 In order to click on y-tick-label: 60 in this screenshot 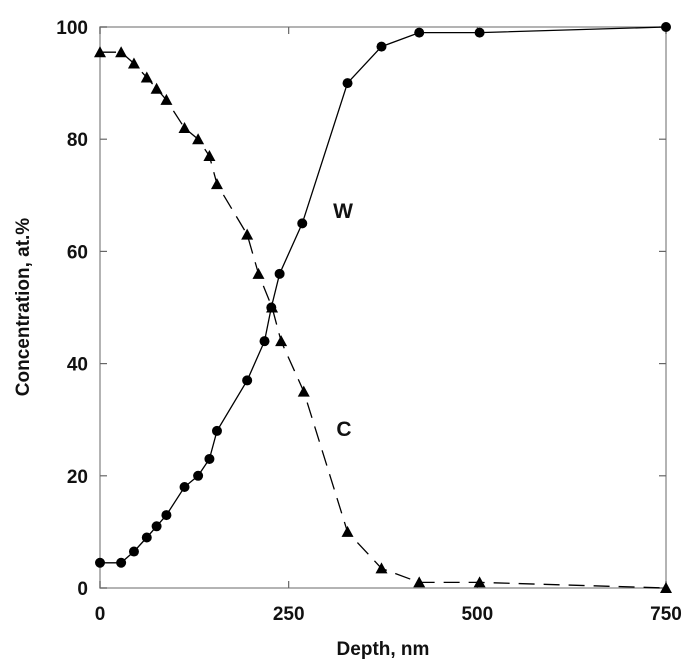, I will do `click(77, 252)`.